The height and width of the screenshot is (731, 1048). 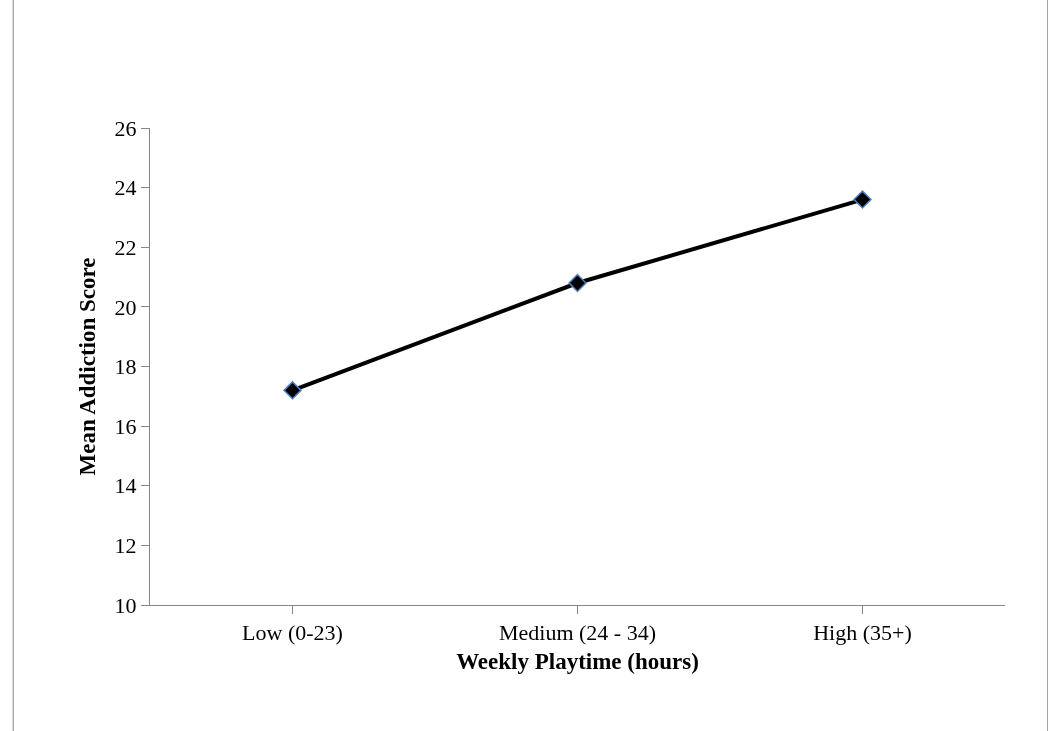 I want to click on y-tick-label: 14, so click(x=125, y=486).